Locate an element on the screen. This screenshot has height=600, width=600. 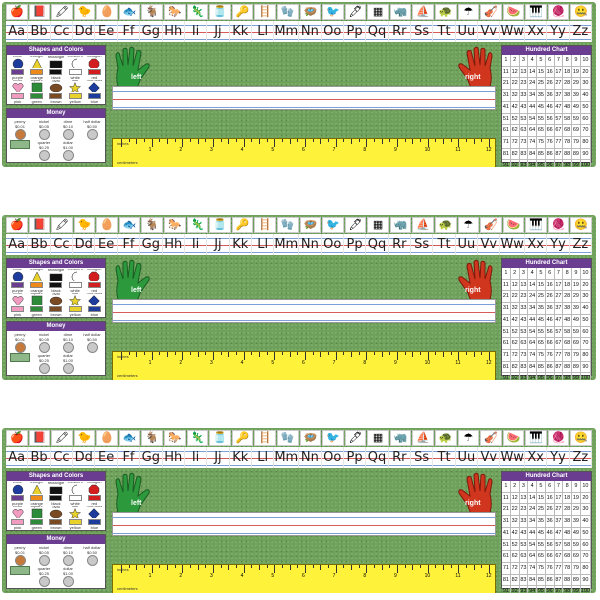
hundred-chart-cell: 85 is located at coordinates (541, 154).